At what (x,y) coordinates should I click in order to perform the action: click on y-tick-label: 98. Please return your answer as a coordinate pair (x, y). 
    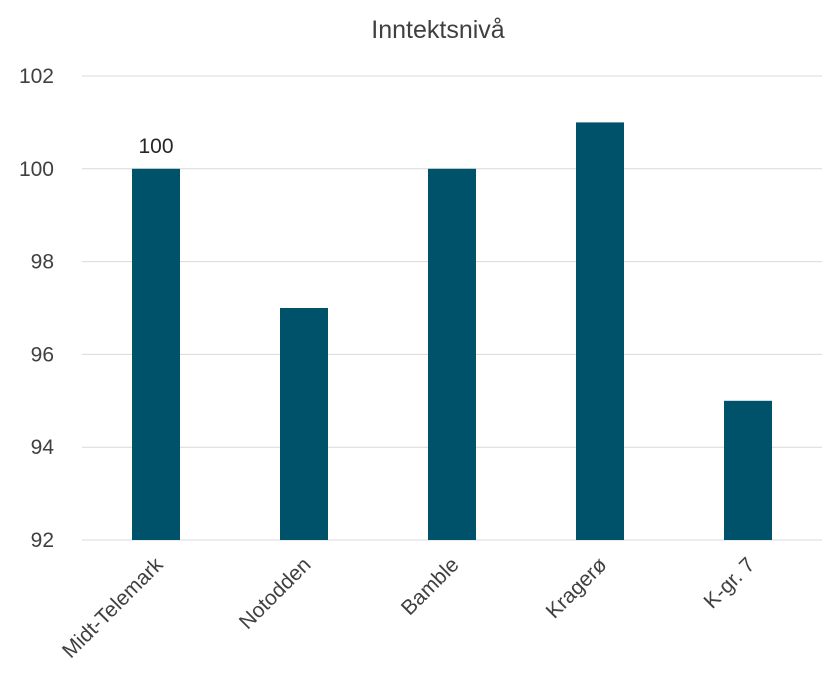
    Looking at the image, I should click on (42, 262).